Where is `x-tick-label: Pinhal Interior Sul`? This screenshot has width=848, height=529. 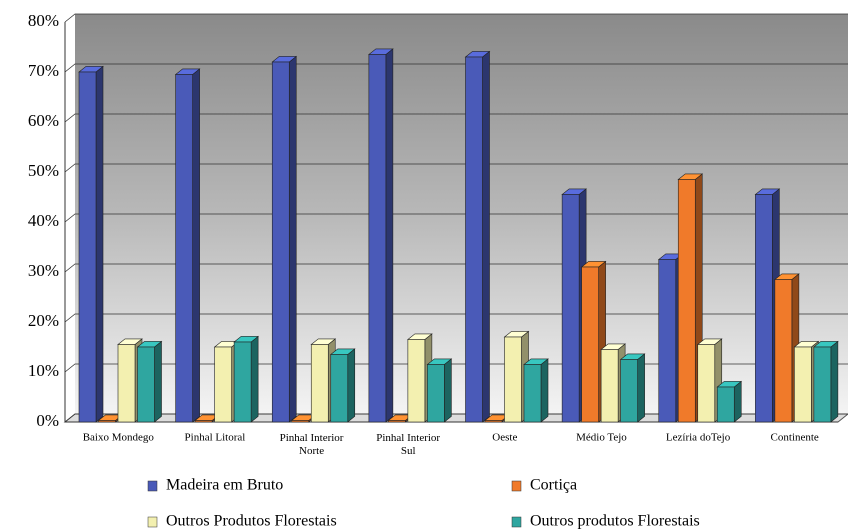 x-tick-label: Pinhal Interior Sul is located at coordinates (408, 444).